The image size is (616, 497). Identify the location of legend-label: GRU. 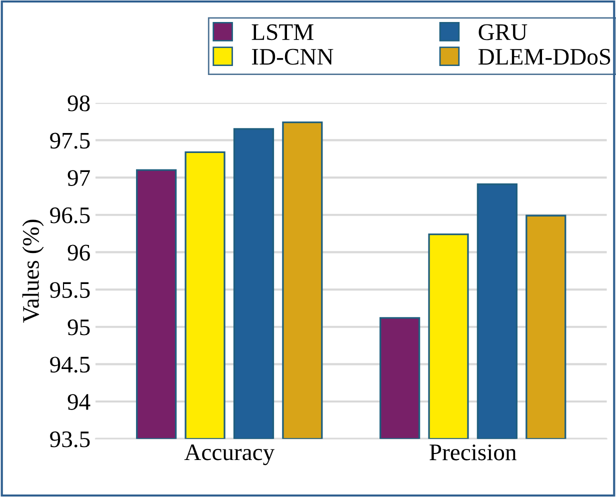
(503, 32).